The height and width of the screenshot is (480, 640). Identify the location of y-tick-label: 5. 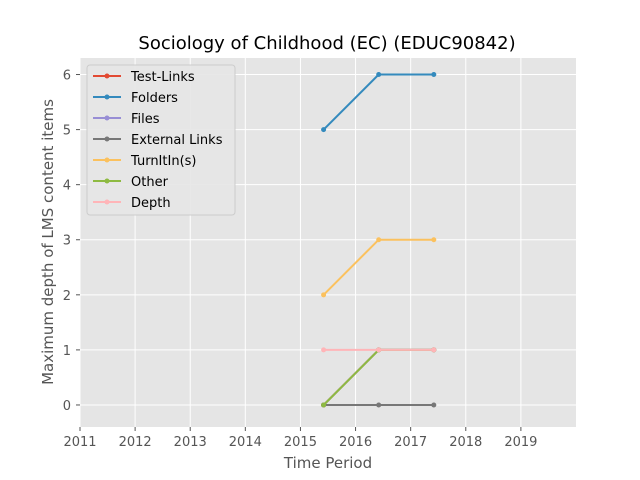
(67, 131).